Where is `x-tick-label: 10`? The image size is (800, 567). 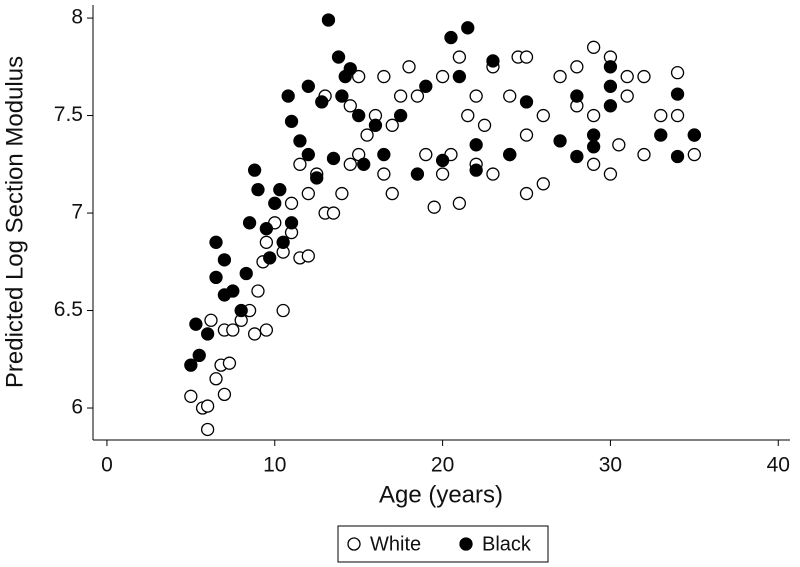
x-tick-label: 10 is located at coordinates (274, 465).